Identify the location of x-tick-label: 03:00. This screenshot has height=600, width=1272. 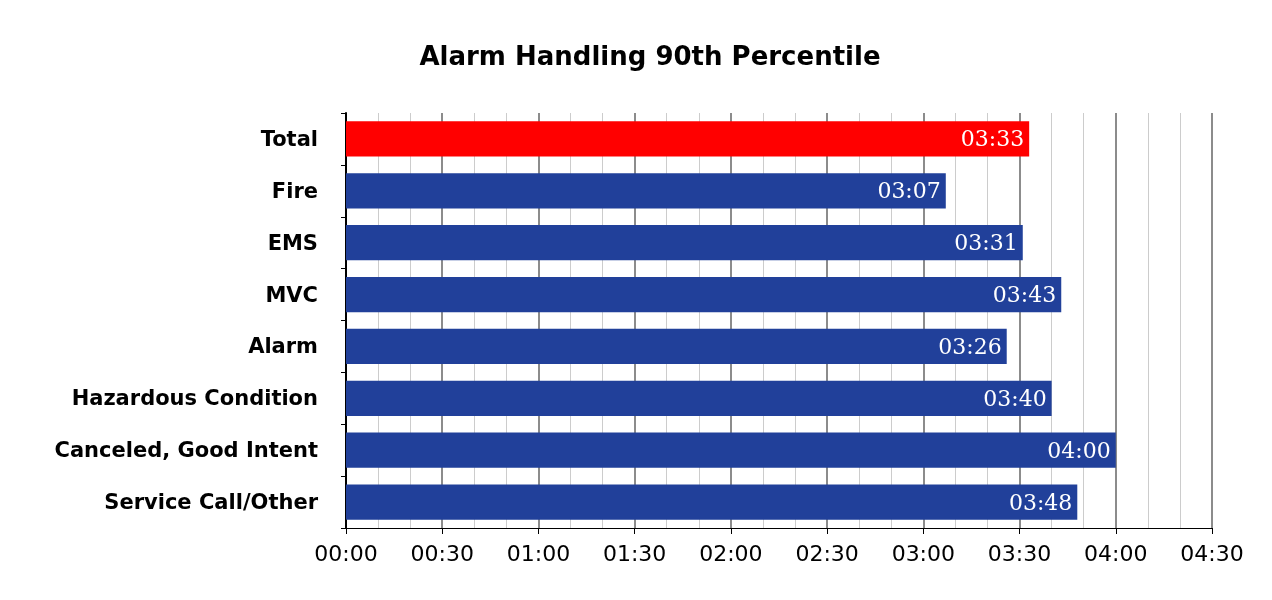
(923, 553).